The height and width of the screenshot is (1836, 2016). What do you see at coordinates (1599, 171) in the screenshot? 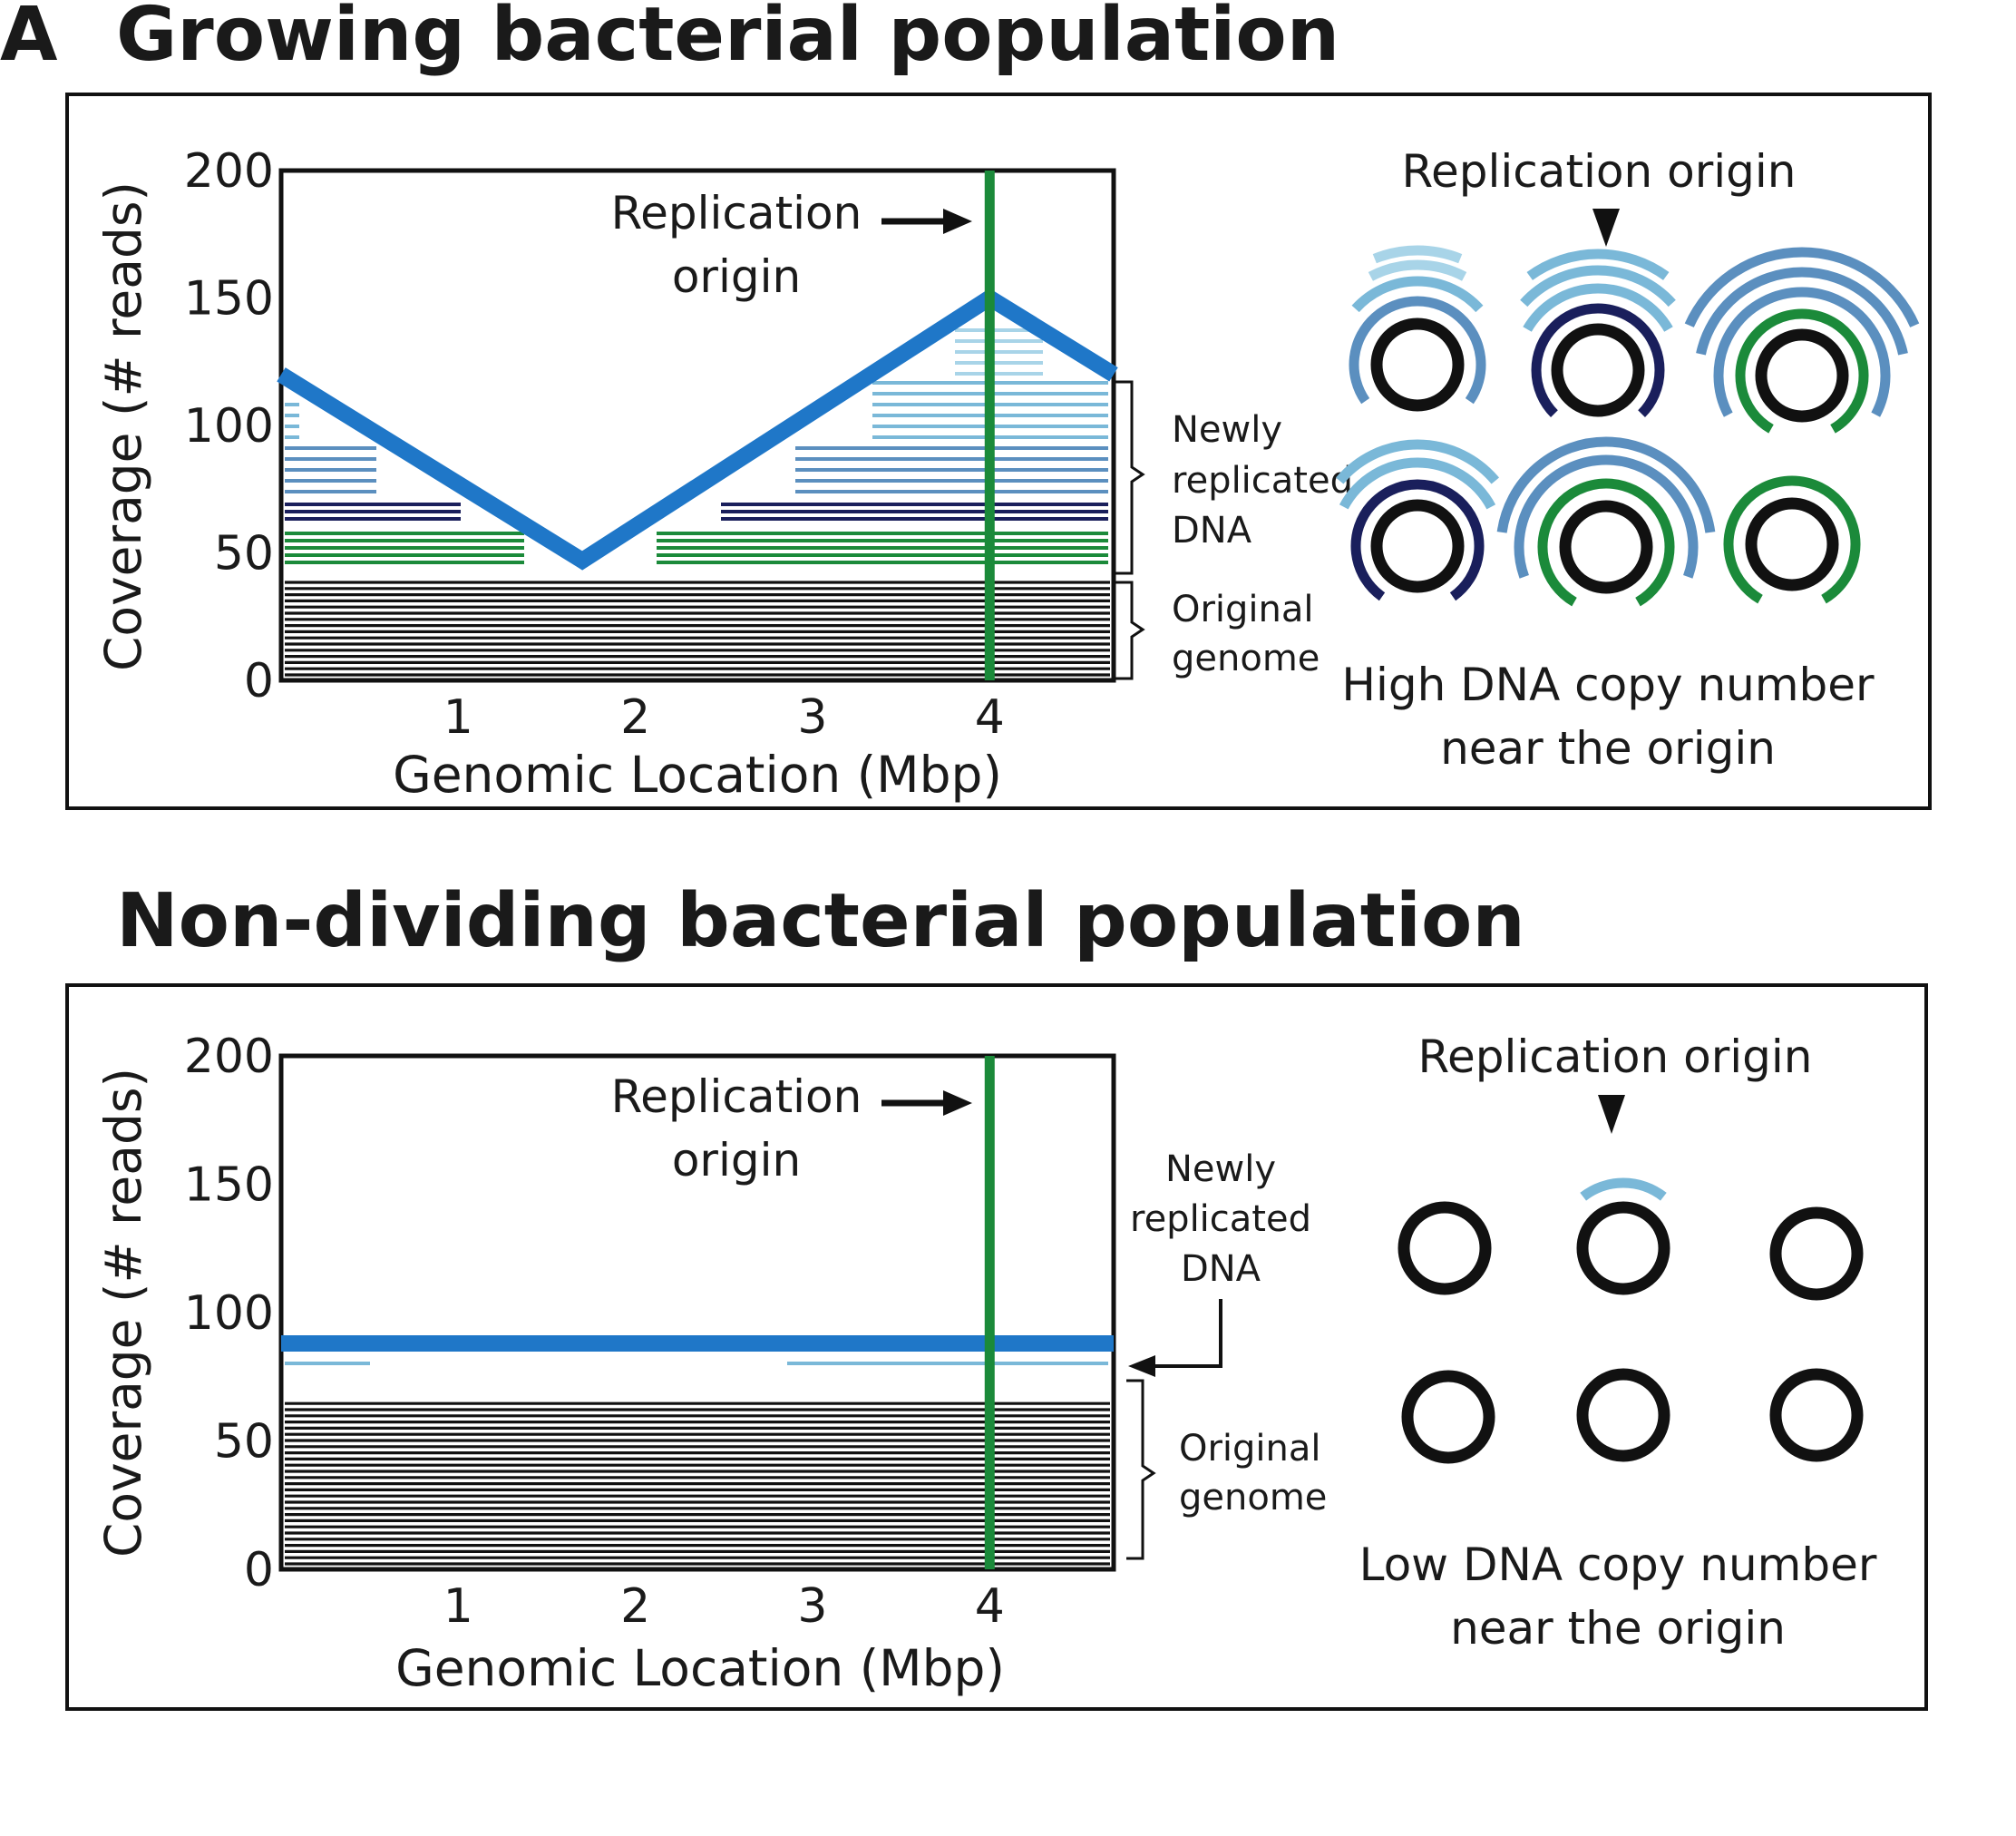
I see `diagram-origin-label-growing: Replication origin` at bounding box center [1599, 171].